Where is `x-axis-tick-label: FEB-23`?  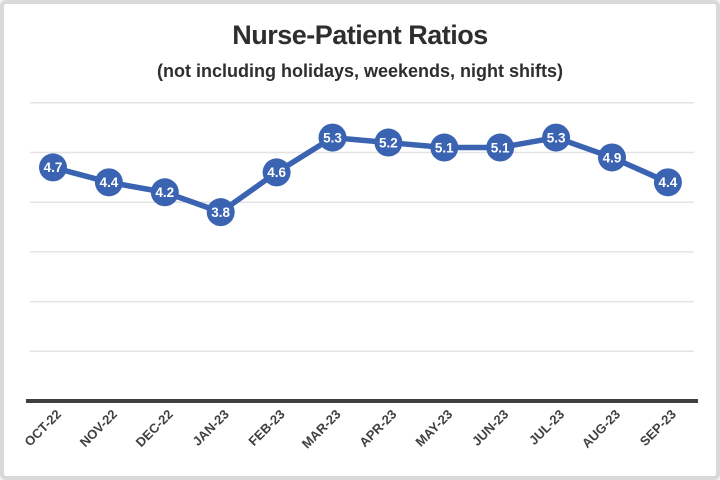 x-axis-tick-label: FEB-23 is located at coordinates (266, 428).